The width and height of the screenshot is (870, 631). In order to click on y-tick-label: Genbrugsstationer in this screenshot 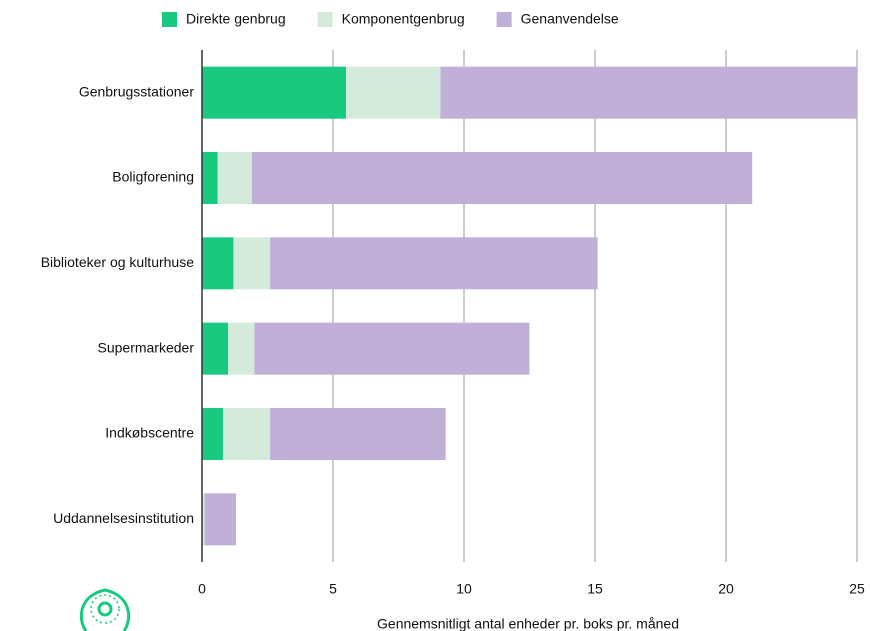, I will do `click(137, 91)`.